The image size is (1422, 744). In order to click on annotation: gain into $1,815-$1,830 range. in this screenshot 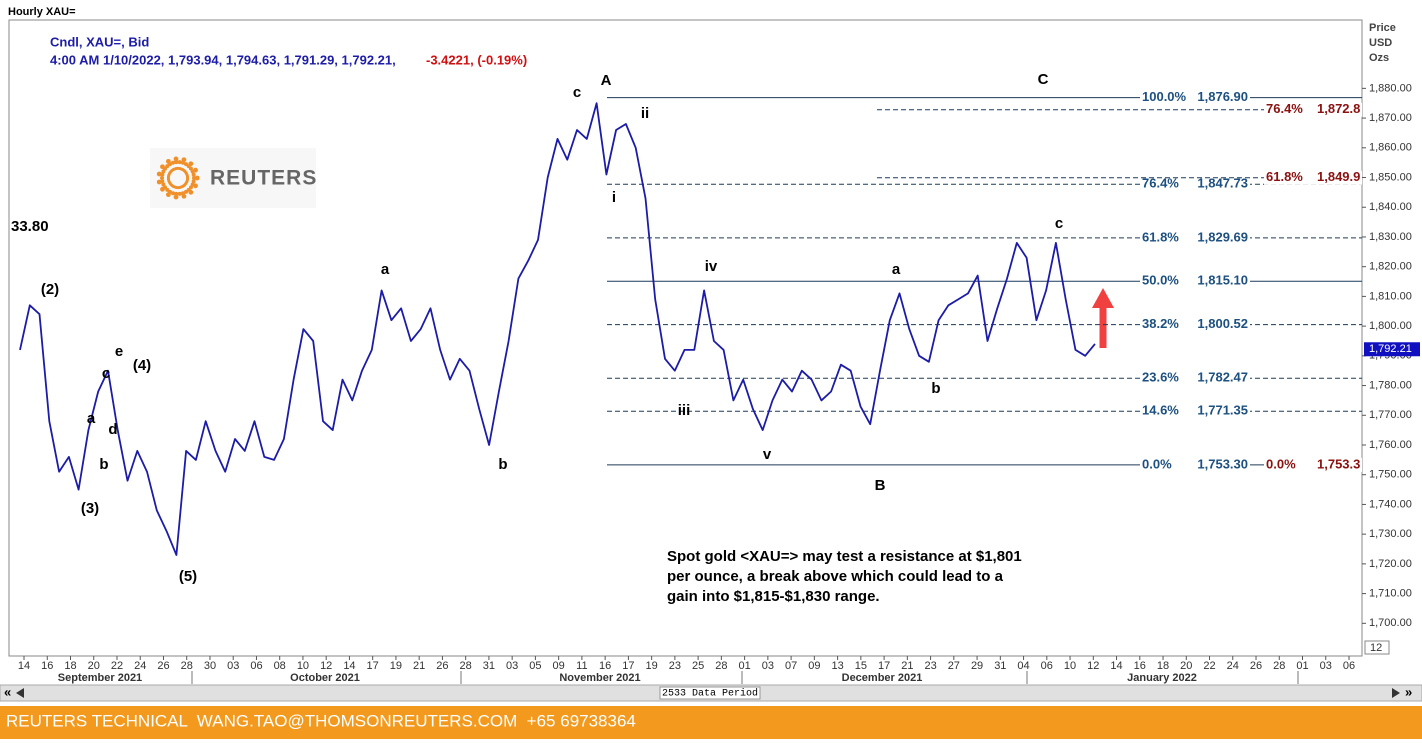, I will do `click(773, 596)`.